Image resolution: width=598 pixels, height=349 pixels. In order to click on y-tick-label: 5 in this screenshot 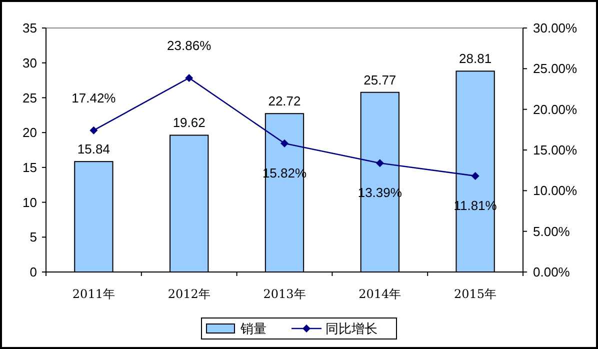, I will do `click(33, 237)`.